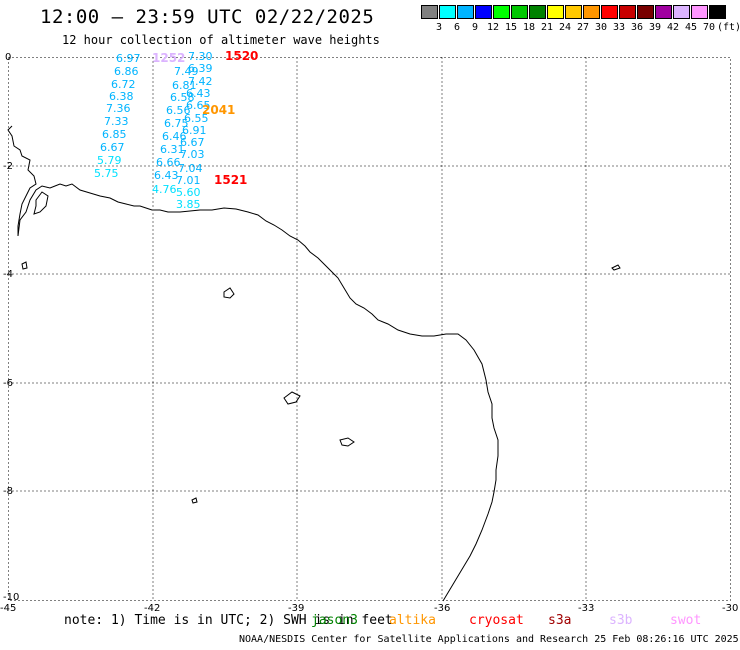 The height and width of the screenshot is (650, 740). I want to click on x-tick-label: -33, so click(586, 608).